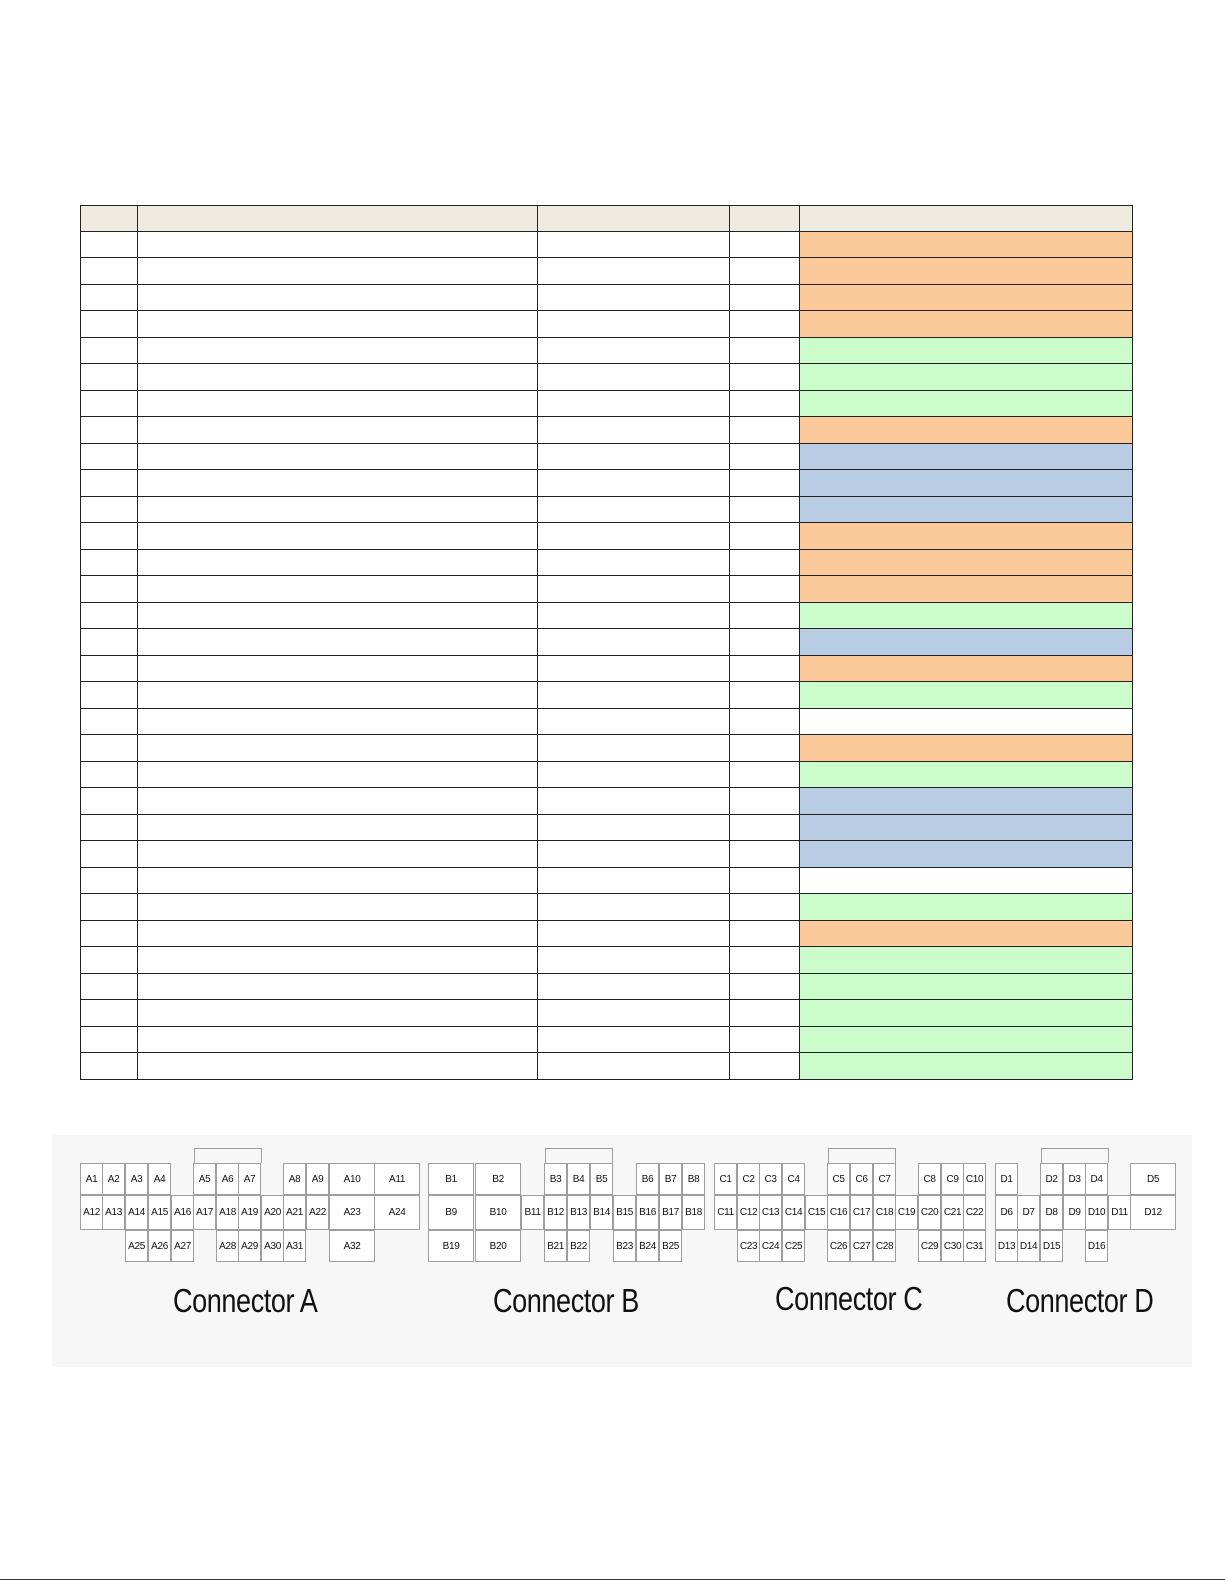  What do you see at coordinates (907, 1212) in the screenshot?
I see `pin-cell: C19` at bounding box center [907, 1212].